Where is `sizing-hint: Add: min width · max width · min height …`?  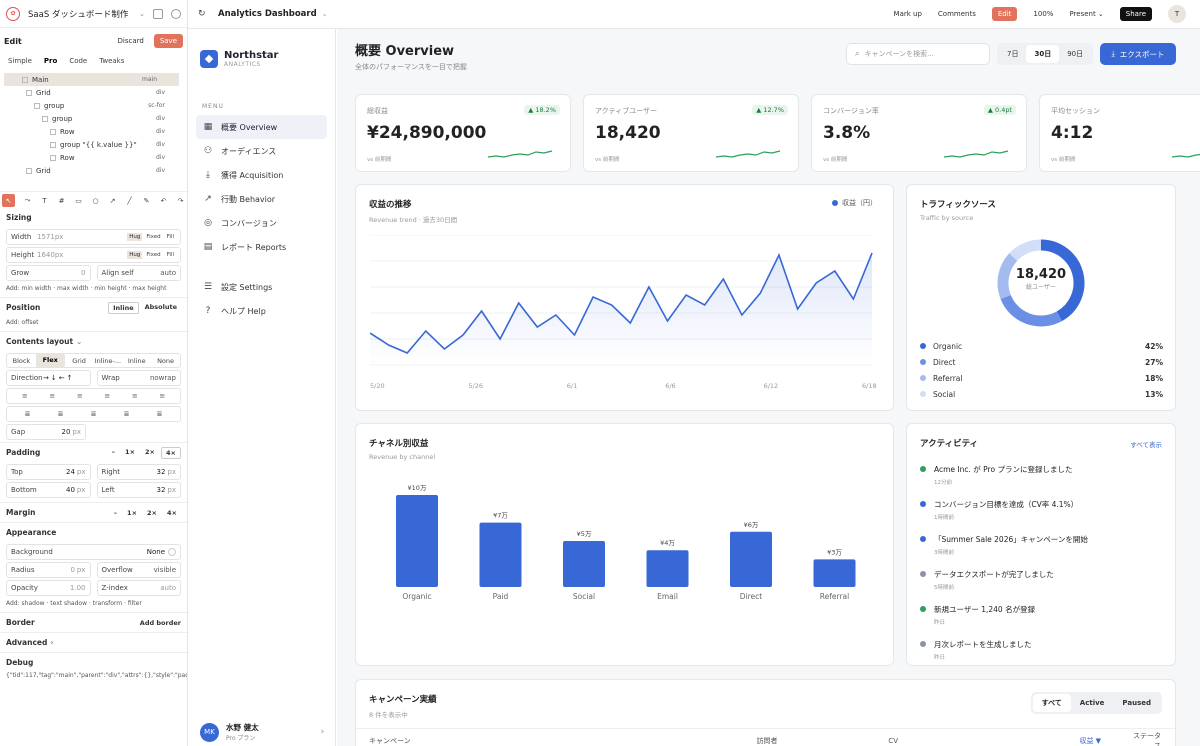 sizing-hint: Add: min width · max width · min height … is located at coordinates (86, 288).